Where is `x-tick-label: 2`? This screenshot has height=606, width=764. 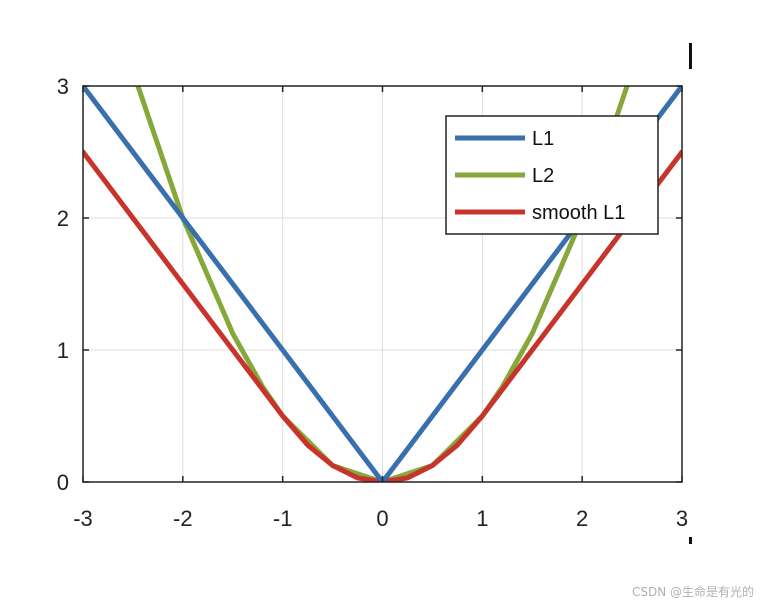 x-tick-label: 2 is located at coordinates (582, 518).